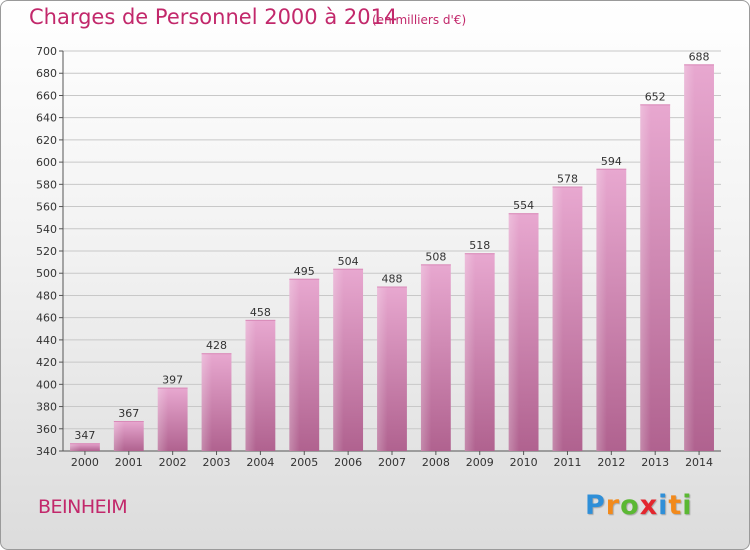  What do you see at coordinates (46, 318) in the screenshot?
I see `y-tick-label: 460` at bounding box center [46, 318].